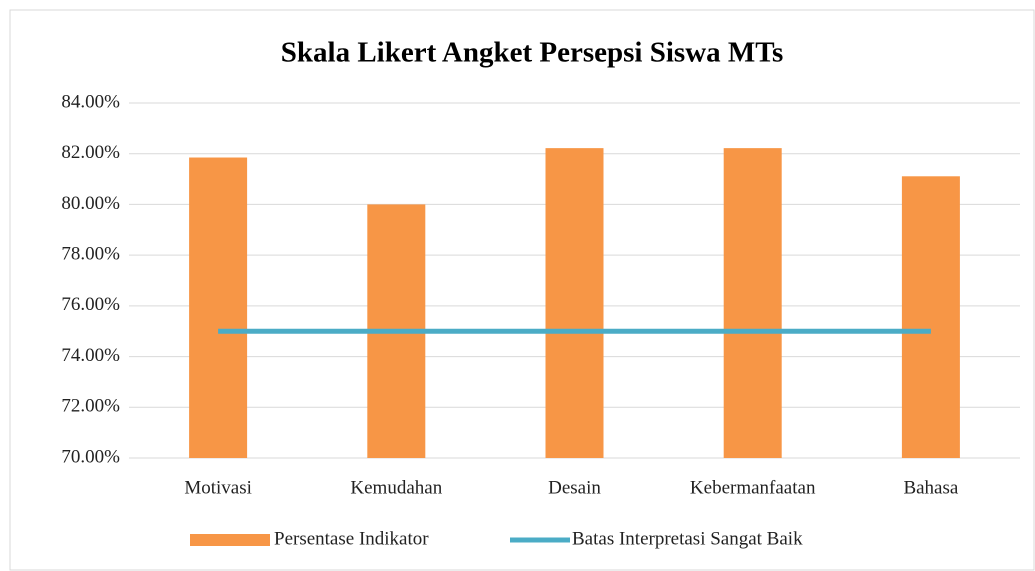 This screenshot has height=571, width=1035. What do you see at coordinates (90, 406) in the screenshot?
I see `y-tick-label: 72.00%` at bounding box center [90, 406].